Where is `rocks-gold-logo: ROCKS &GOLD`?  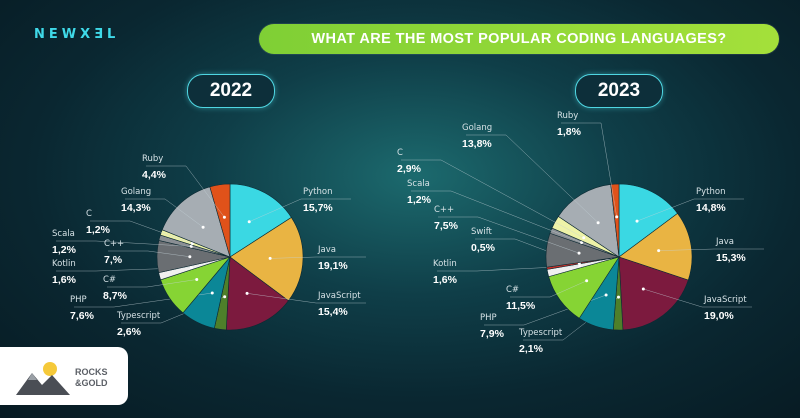 rocks-gold-logo: ROCKS &GOLD is located at coordinates (64, 376).